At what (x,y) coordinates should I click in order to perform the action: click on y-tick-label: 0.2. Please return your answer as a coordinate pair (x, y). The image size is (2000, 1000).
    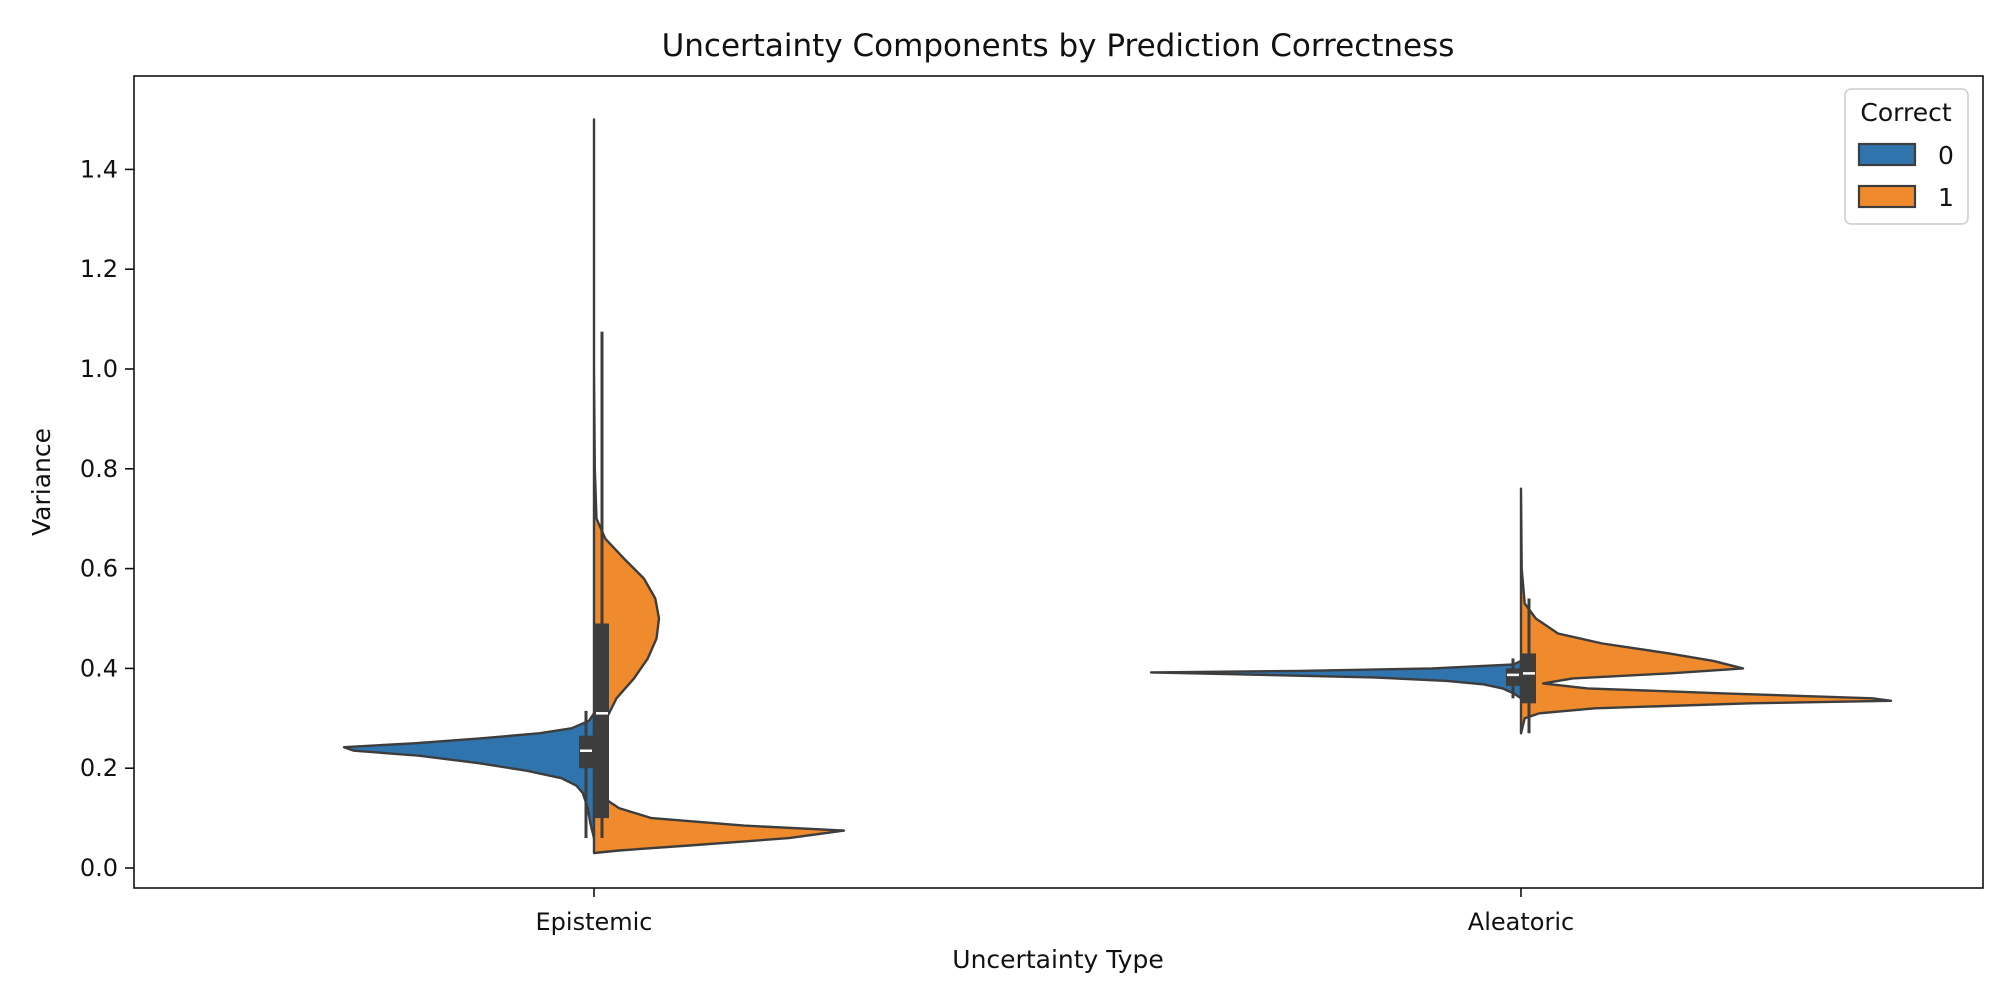
    Looking at the image, I should click on (99, 768).